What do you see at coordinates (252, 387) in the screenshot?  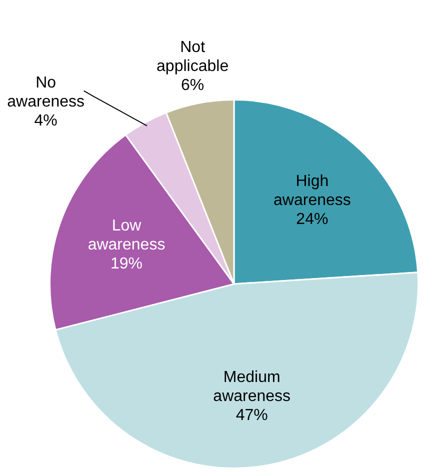 I see `slice-label: Medium awareness` at bounding box center [252, 387].